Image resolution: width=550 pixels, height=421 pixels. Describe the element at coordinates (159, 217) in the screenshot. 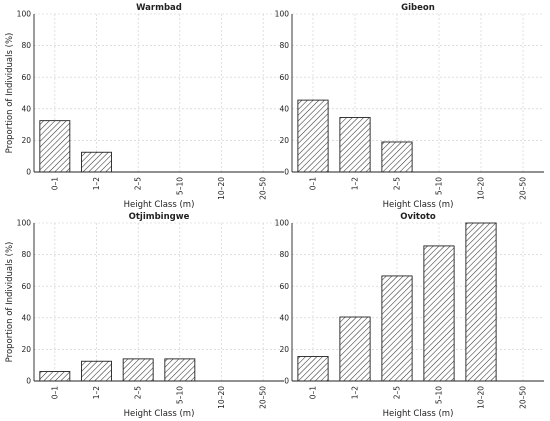

I see `chart-title: Otjimbingwe` at that location.